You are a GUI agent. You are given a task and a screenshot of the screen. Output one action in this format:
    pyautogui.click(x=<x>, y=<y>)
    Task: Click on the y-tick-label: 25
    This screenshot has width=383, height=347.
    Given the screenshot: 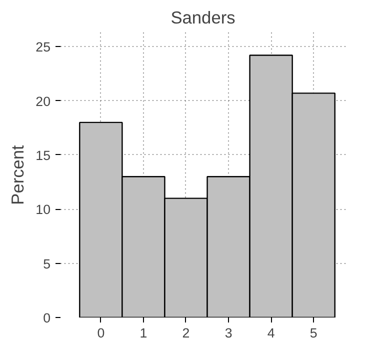 What is the action you would take?
    pyautogui.click(x=43, y=47)
    